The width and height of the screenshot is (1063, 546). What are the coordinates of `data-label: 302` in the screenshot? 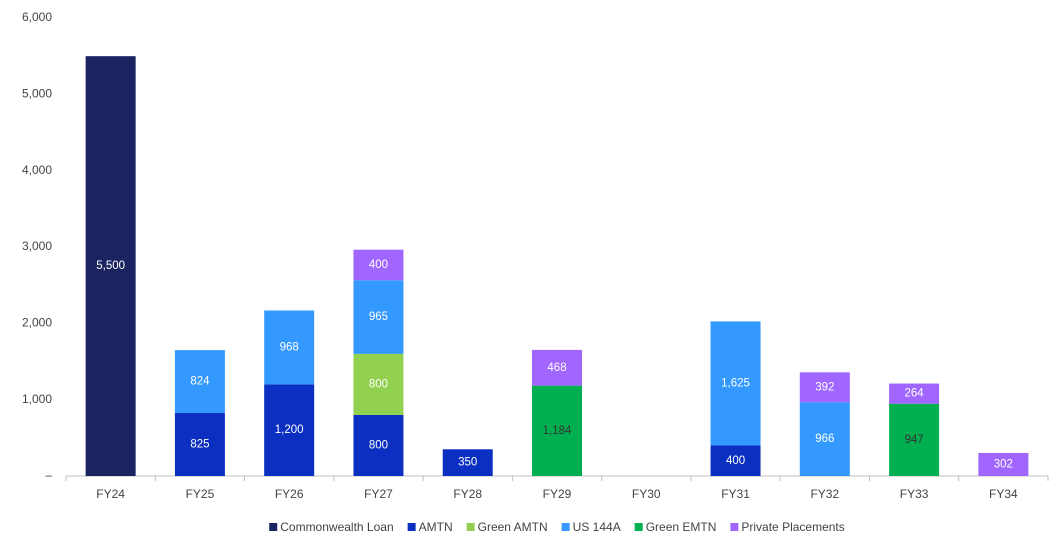 It's located at (1003, 465).